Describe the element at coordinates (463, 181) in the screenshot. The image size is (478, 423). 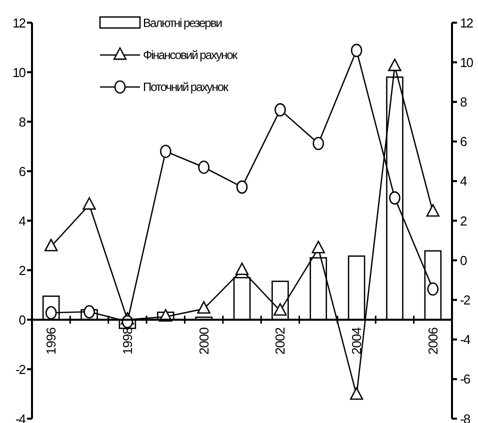
I see `y2-tick-label: 4` at that location.